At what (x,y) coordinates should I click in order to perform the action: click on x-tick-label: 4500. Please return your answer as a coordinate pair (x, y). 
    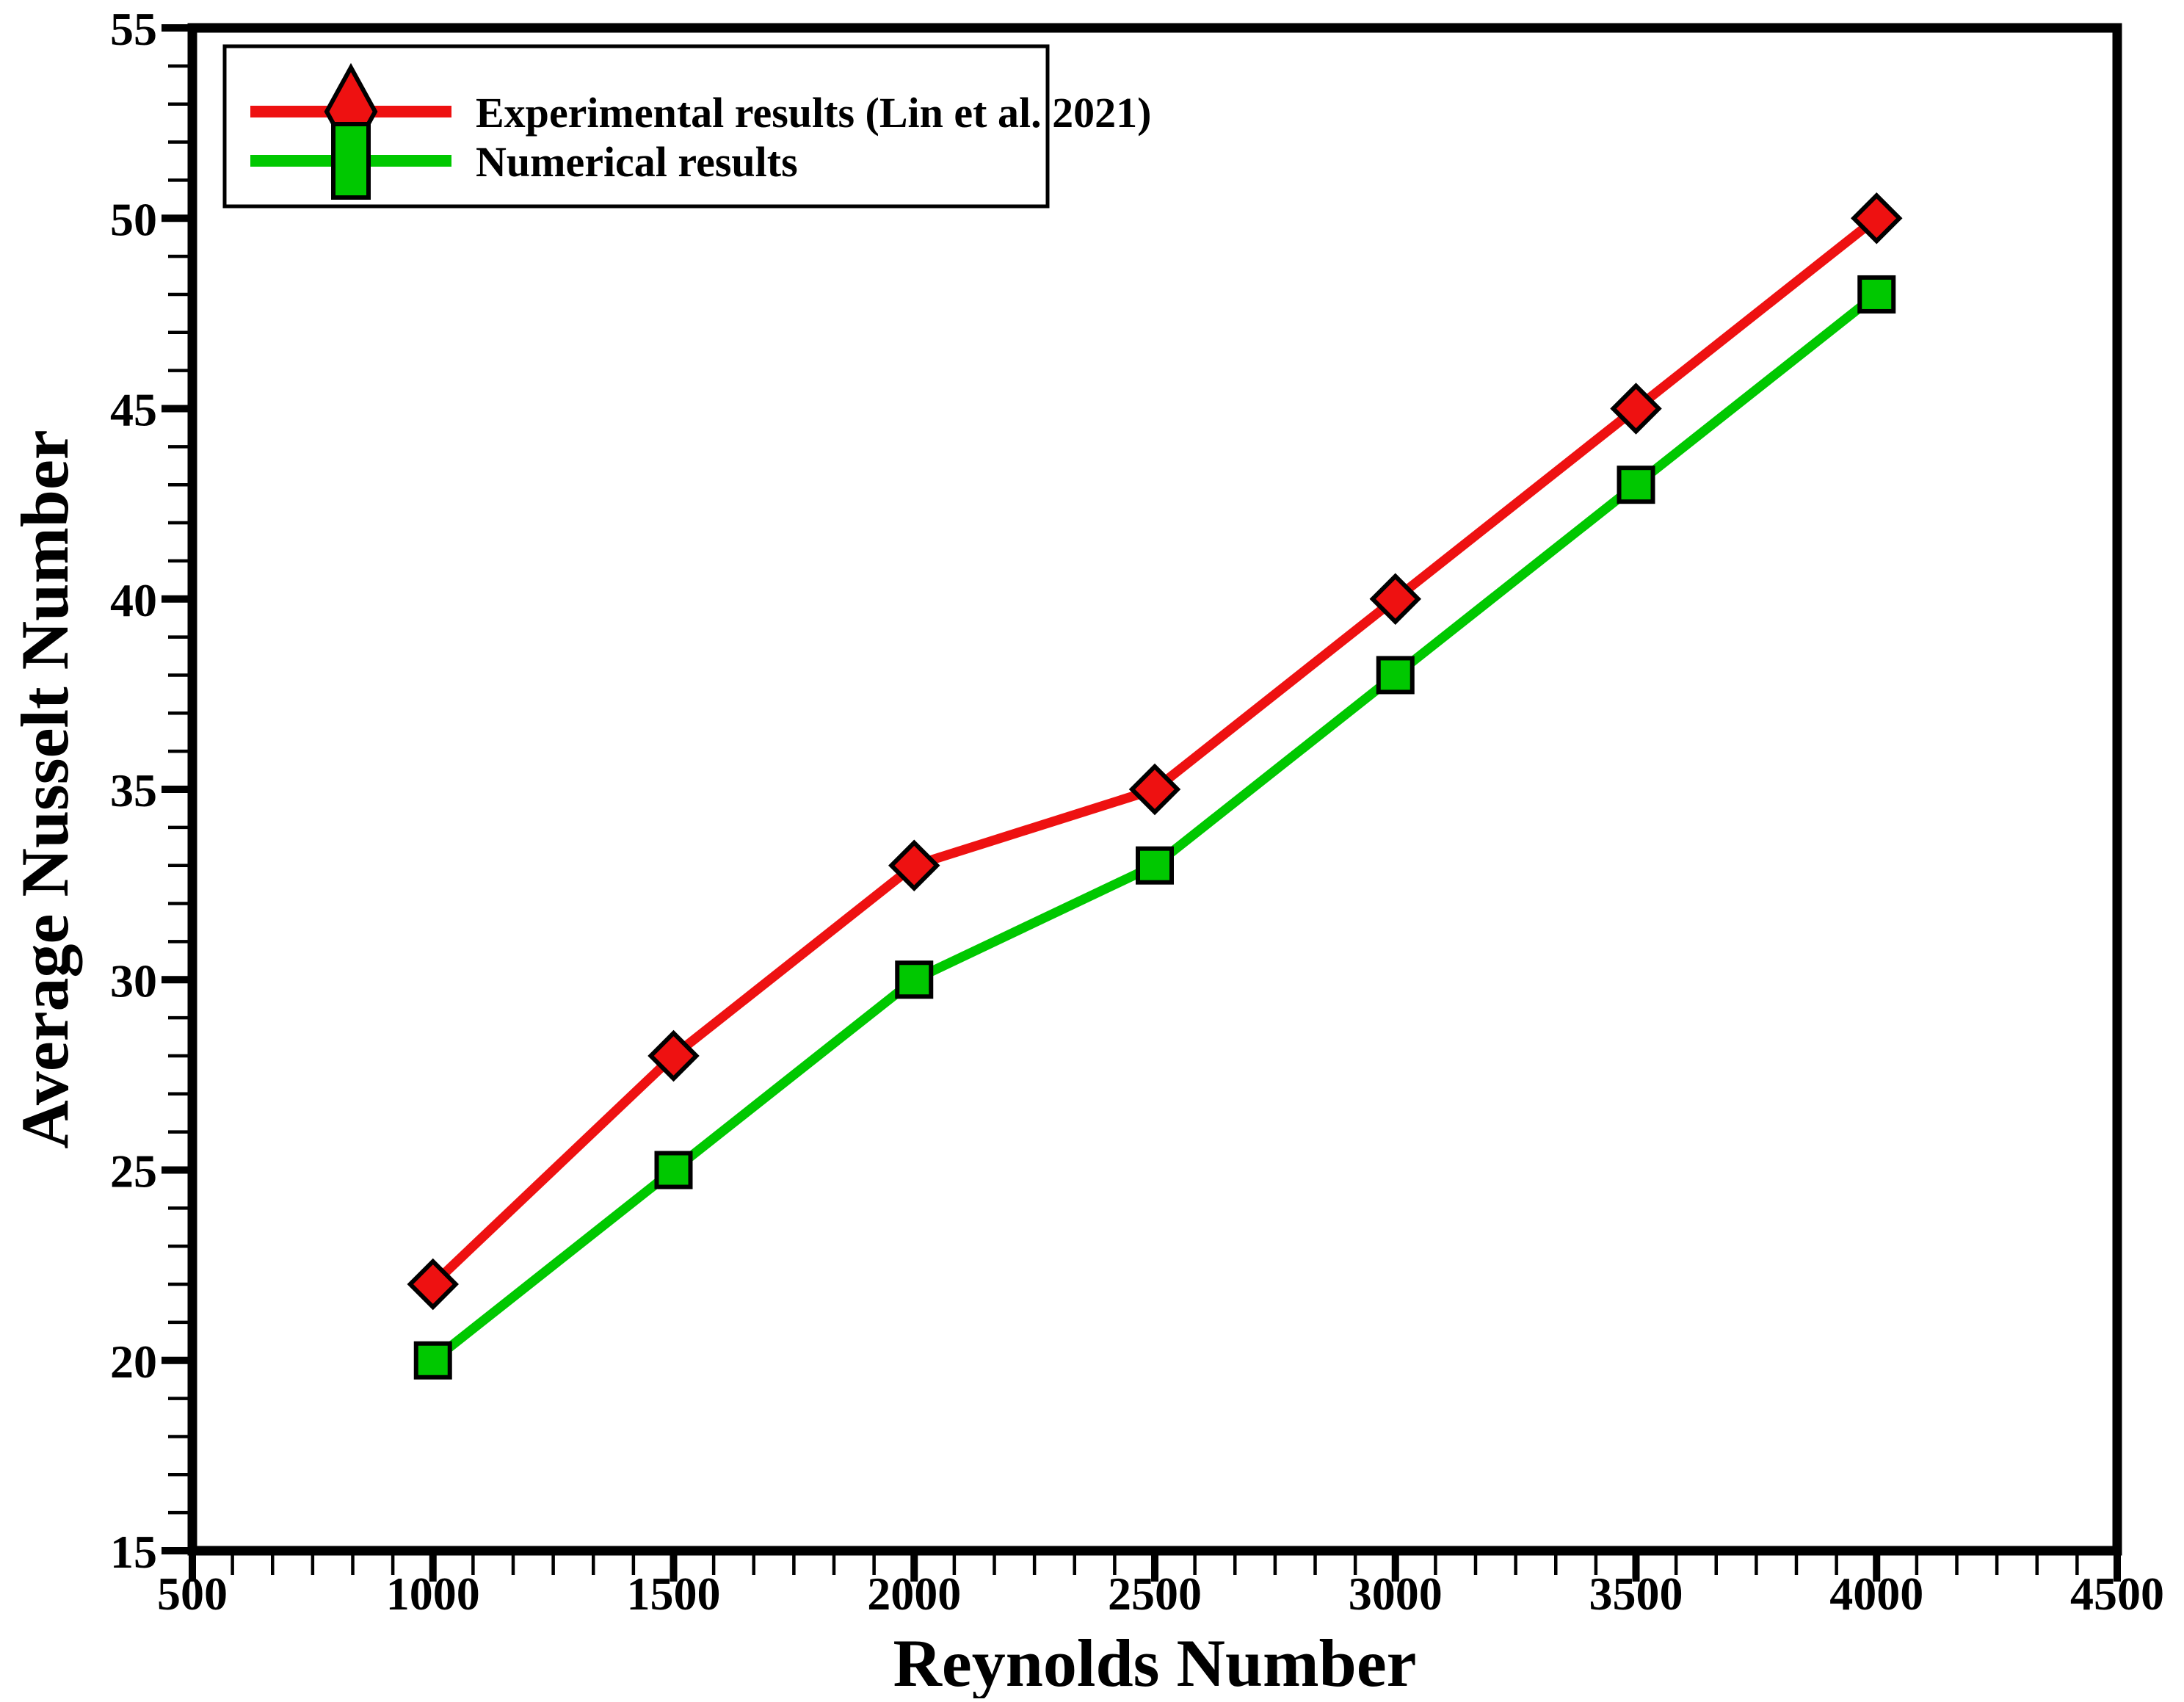
    Looking at the image, I should click on (2117, 1594).